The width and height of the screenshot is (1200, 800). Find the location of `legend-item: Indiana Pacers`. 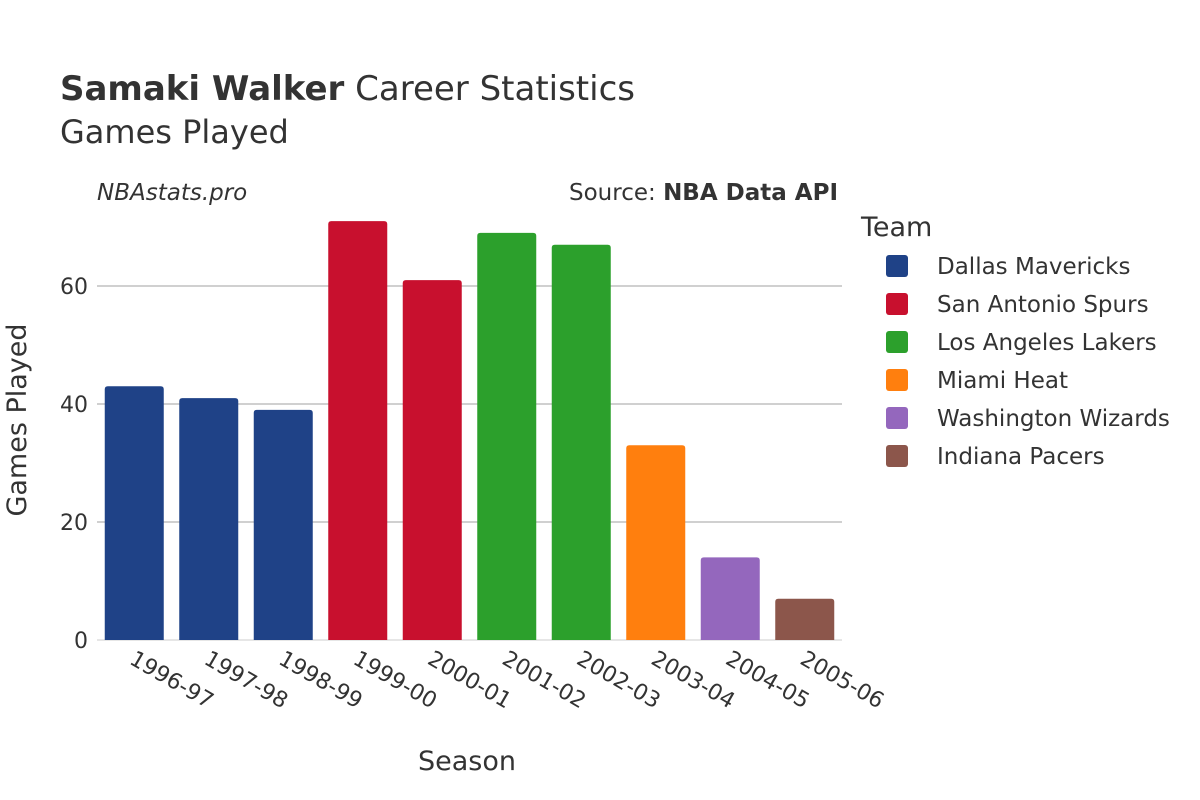

legend-item: Indiana Pacers is located at coordinates (995, 457).